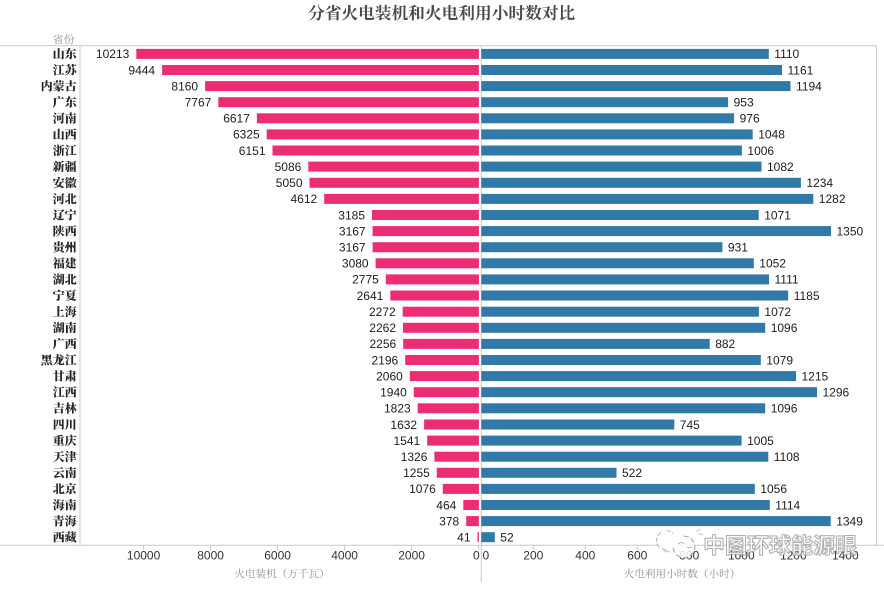 The image size is (884, 589). What do you see at coordinates (772, 264) in the screenshot?
I see `svg-text: 1052` at bounding box center [772, 264].